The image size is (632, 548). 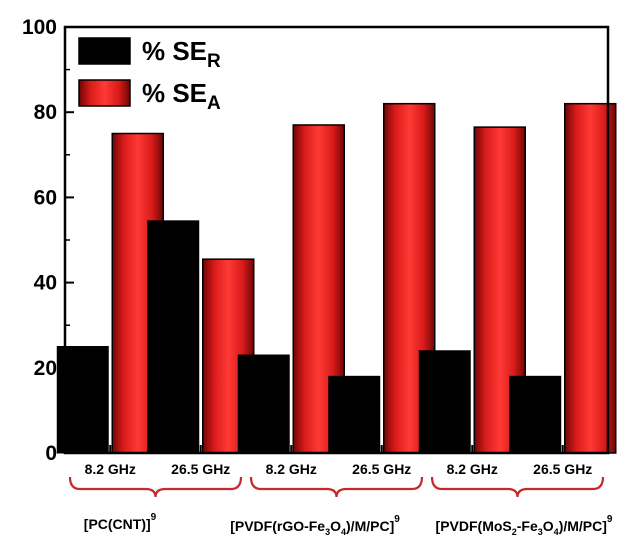 I want to click on y-tick-label: 40, so click(x=45, y=283).